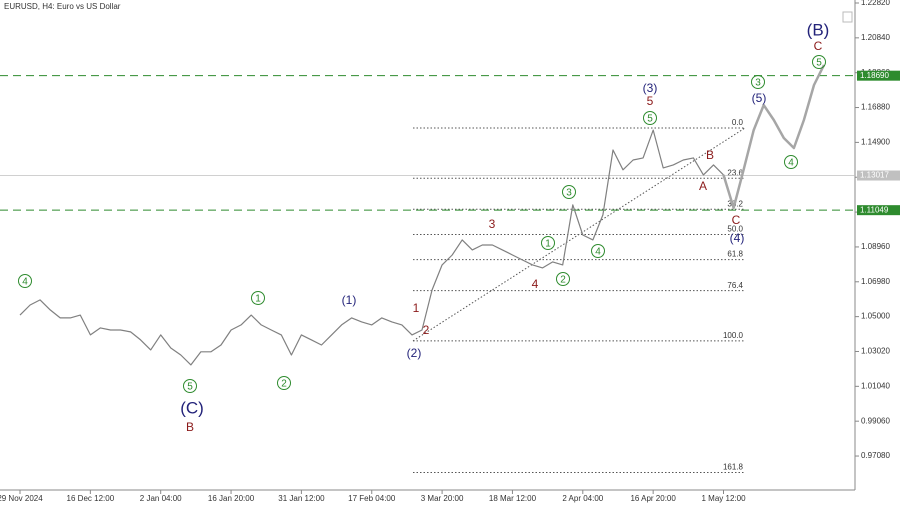 The height and width of the screenshot is (506, 900). I want to click on y-tick-label: 1.14900, so click(875, 141).